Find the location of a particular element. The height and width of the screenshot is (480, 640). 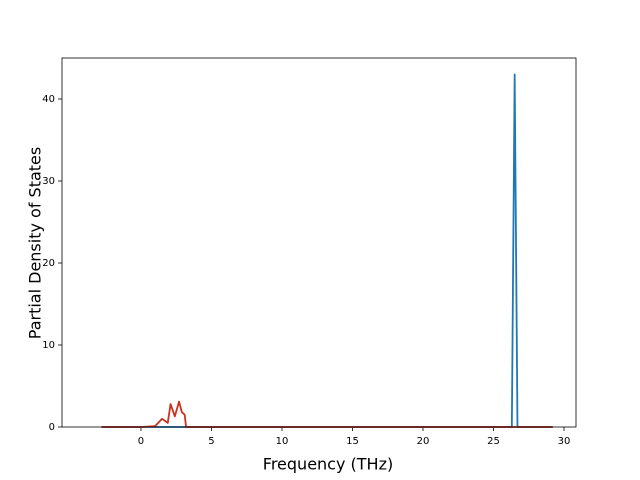

x-axis-label: Frequency (THz) is located at coordinates (328, 464).